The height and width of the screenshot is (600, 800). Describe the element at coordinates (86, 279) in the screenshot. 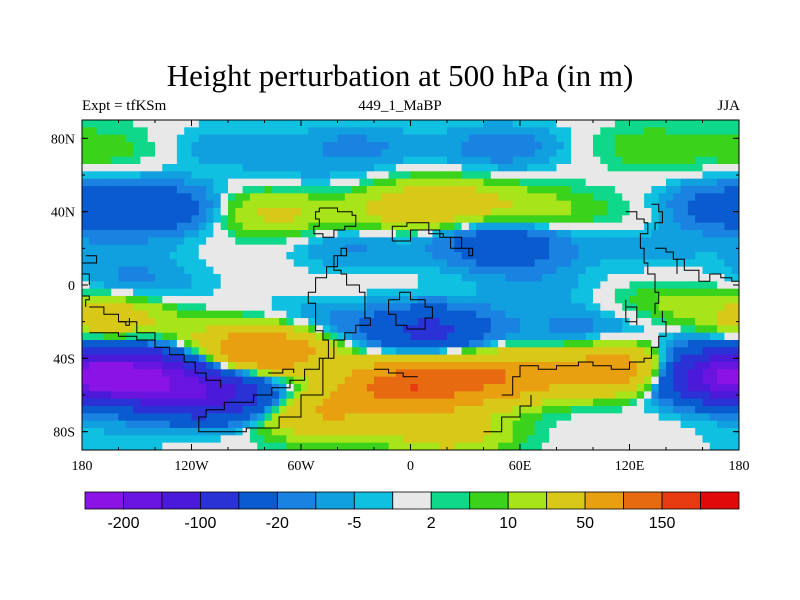

I see `coastline-segment` at that location.